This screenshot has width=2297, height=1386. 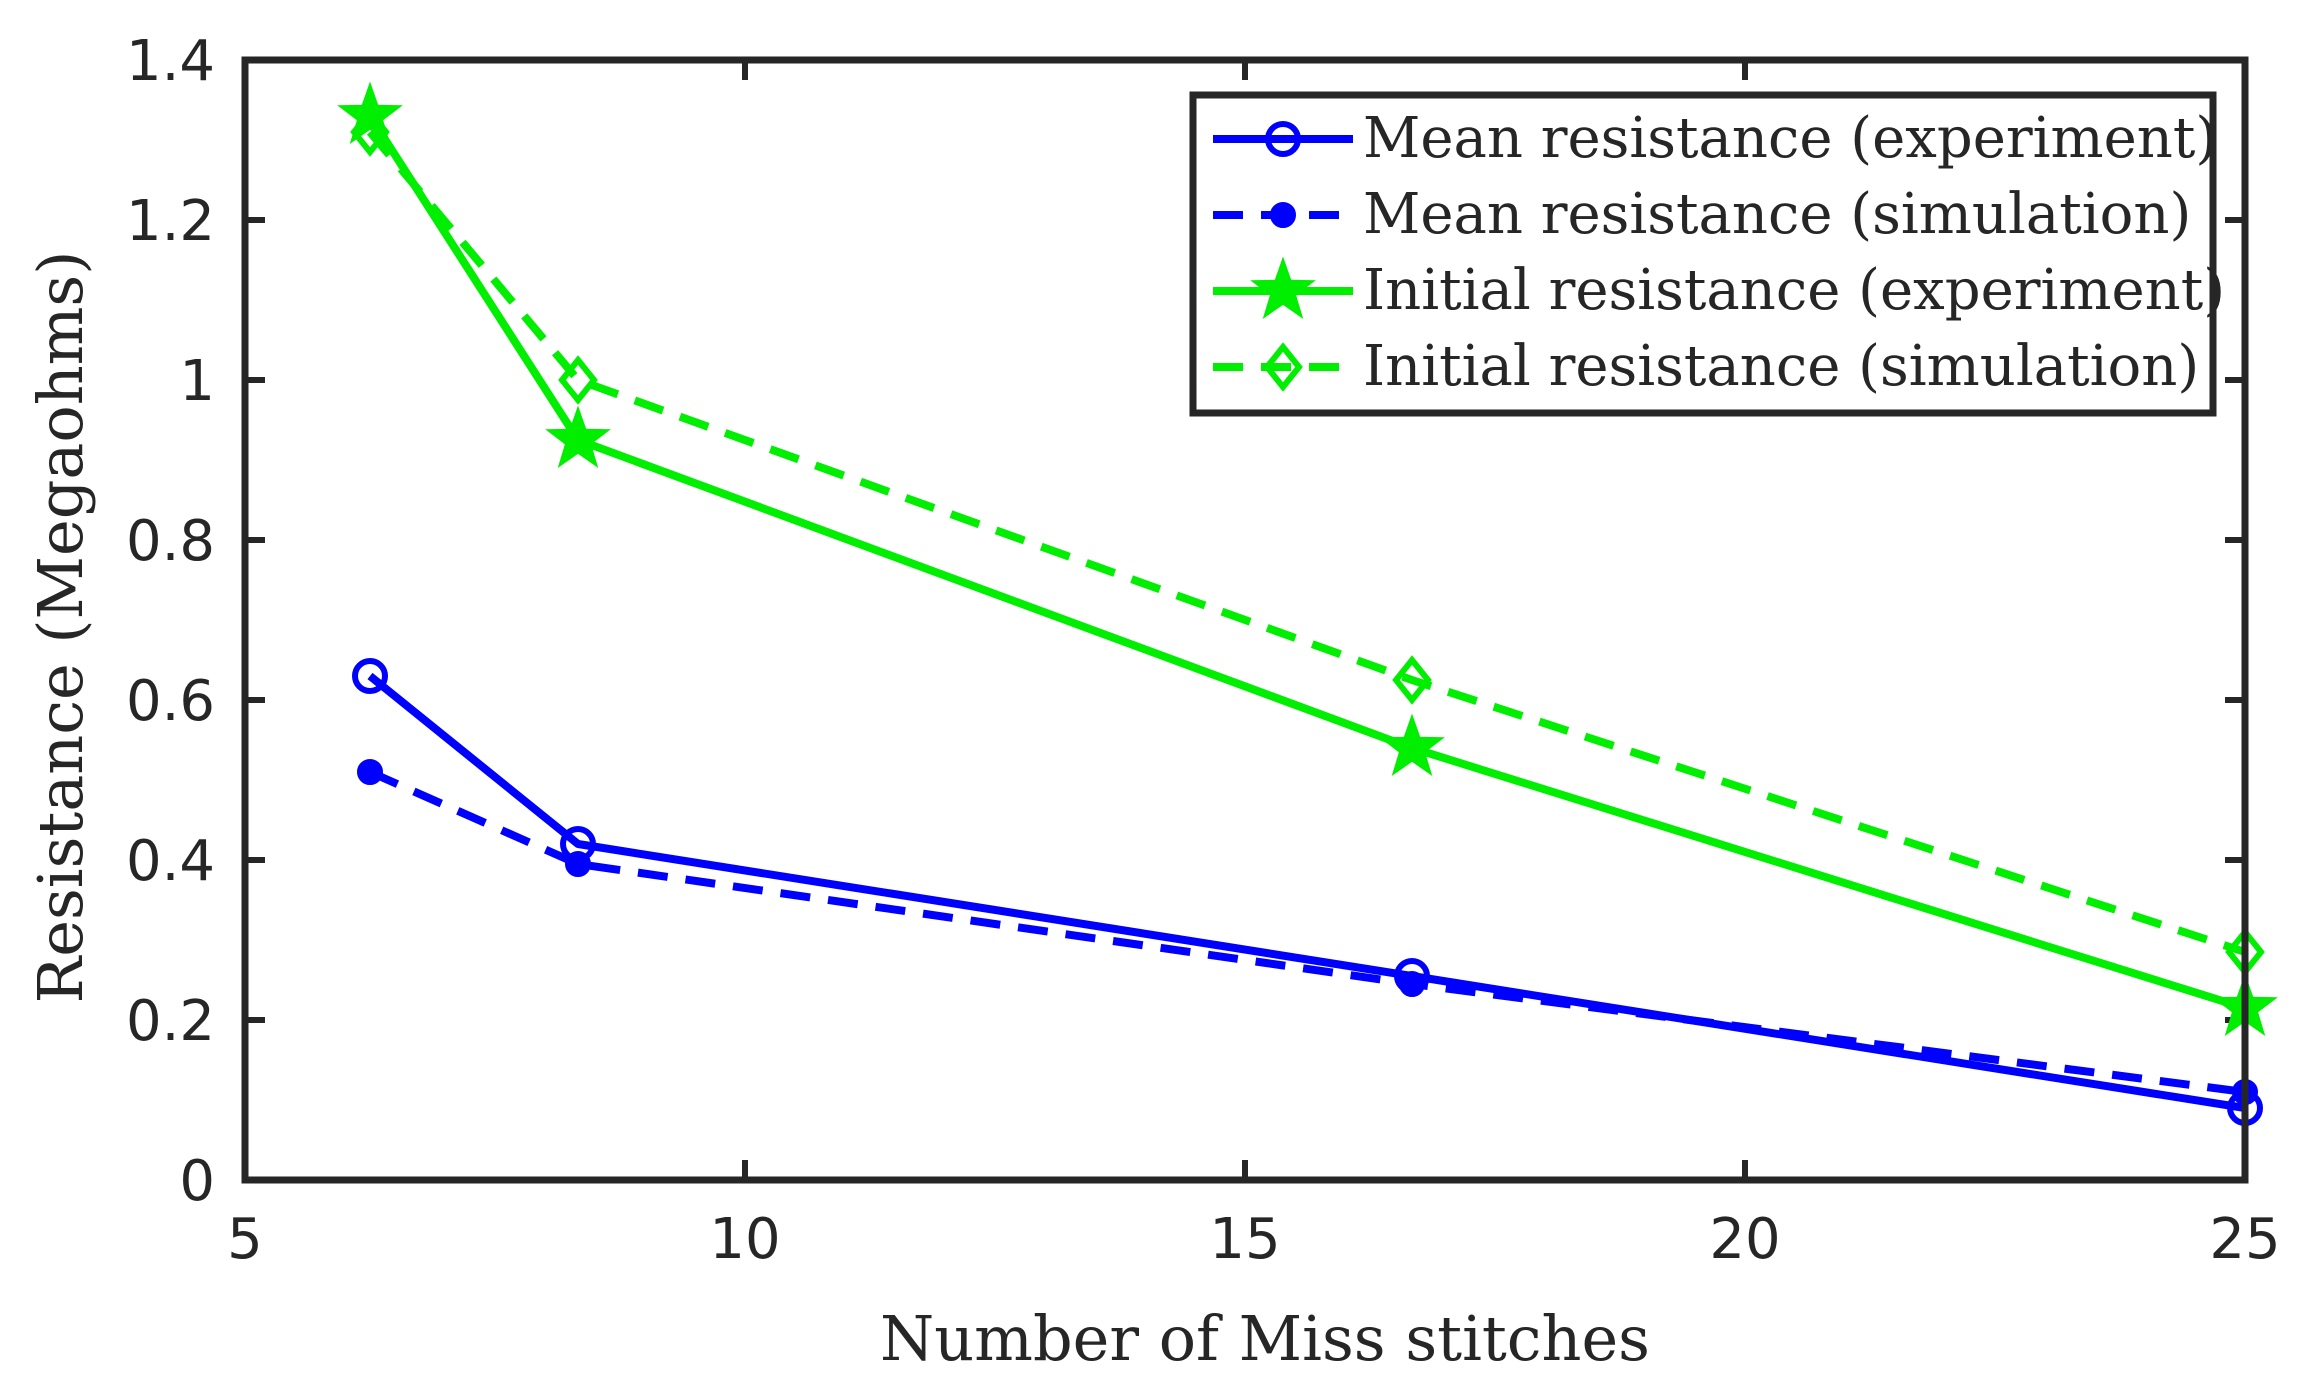 What do you see at coordinates (170, 221) in the screenshot?
I see `y-tick-label: 1.2` at bounding box center [170, 221].